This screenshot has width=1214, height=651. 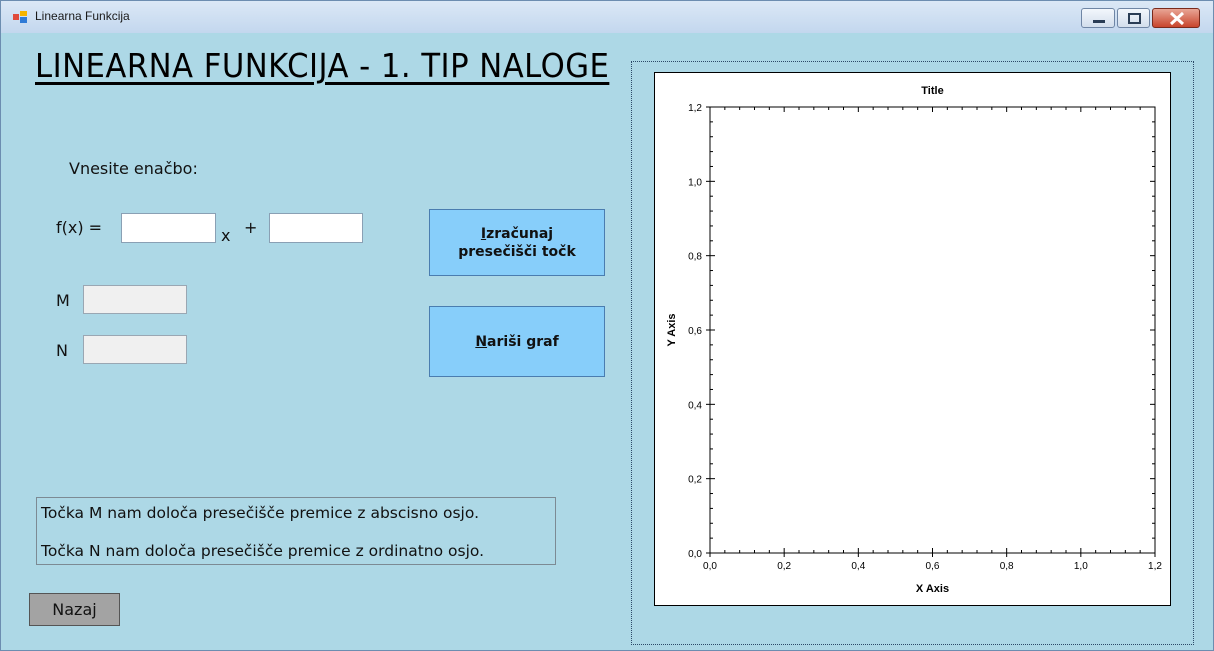 I want to click on y-tick-label: 1,0, so click(x=695, y=182).